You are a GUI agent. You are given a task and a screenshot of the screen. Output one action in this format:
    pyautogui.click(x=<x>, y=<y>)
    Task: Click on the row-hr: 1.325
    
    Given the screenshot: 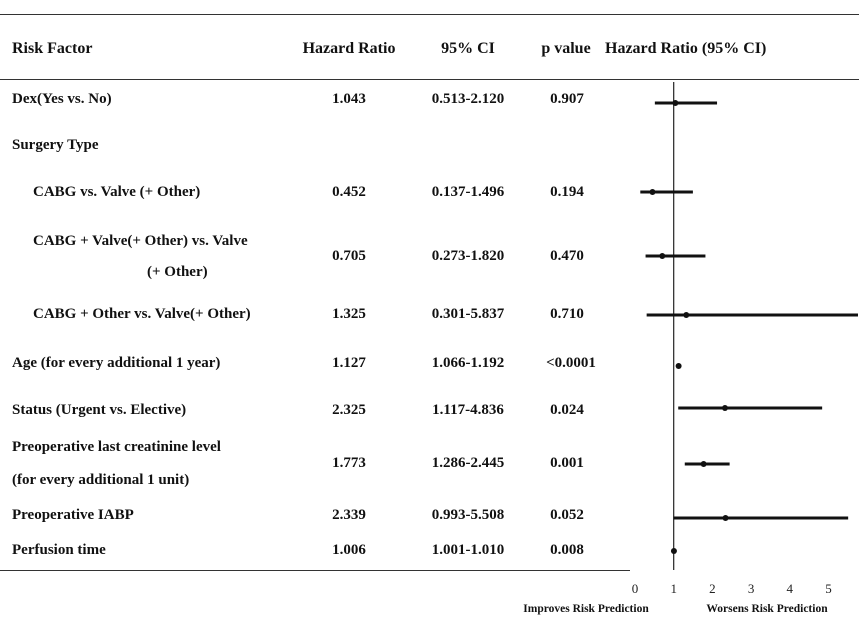 What is the action you would take?
    pyautogui.click(x=349, y=314)
    